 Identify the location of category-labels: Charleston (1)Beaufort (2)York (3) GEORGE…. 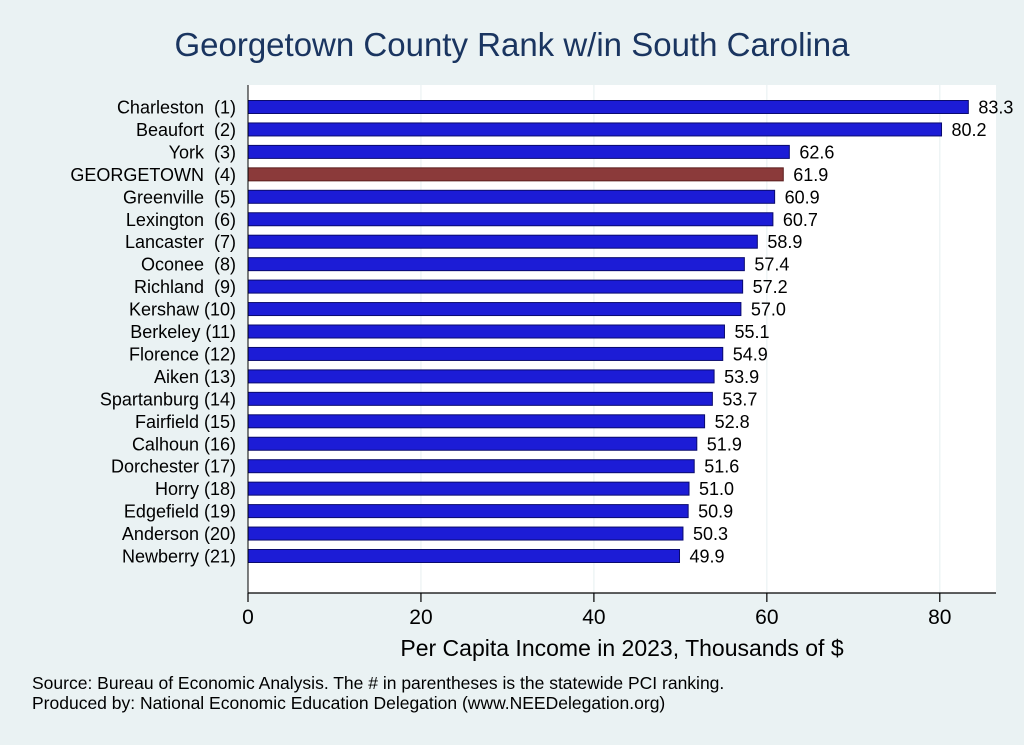
(153, 332).